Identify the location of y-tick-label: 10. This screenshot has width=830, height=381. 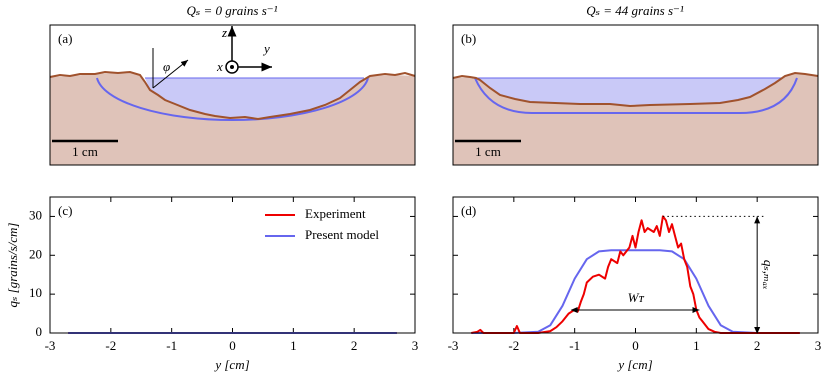
(35, 292).